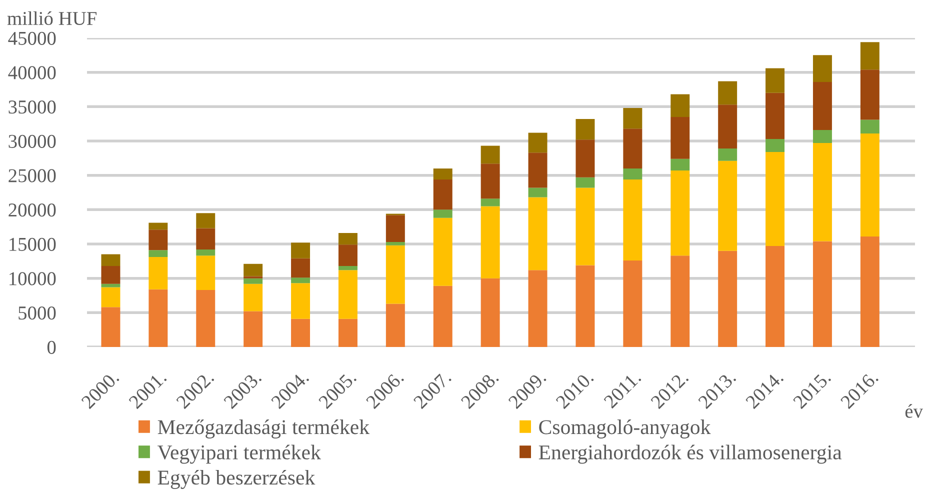 This screenshot has height=493, width=926. I want to click on legend-label: Mezőgazdasági termékek, so click(264, 429).